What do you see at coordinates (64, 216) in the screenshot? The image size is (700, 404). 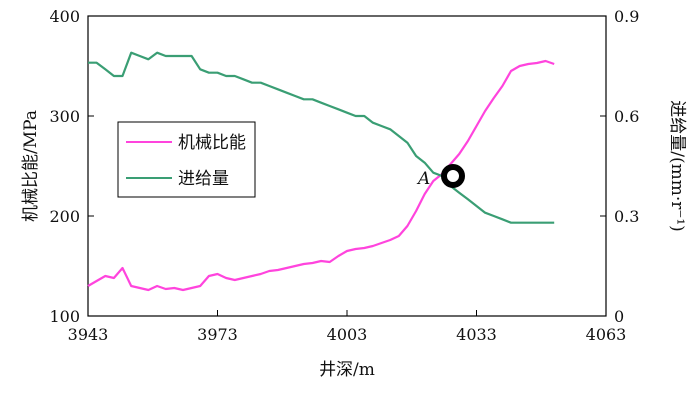 I see `y-left-tick-label: 200` at bounding box center [64, 216].